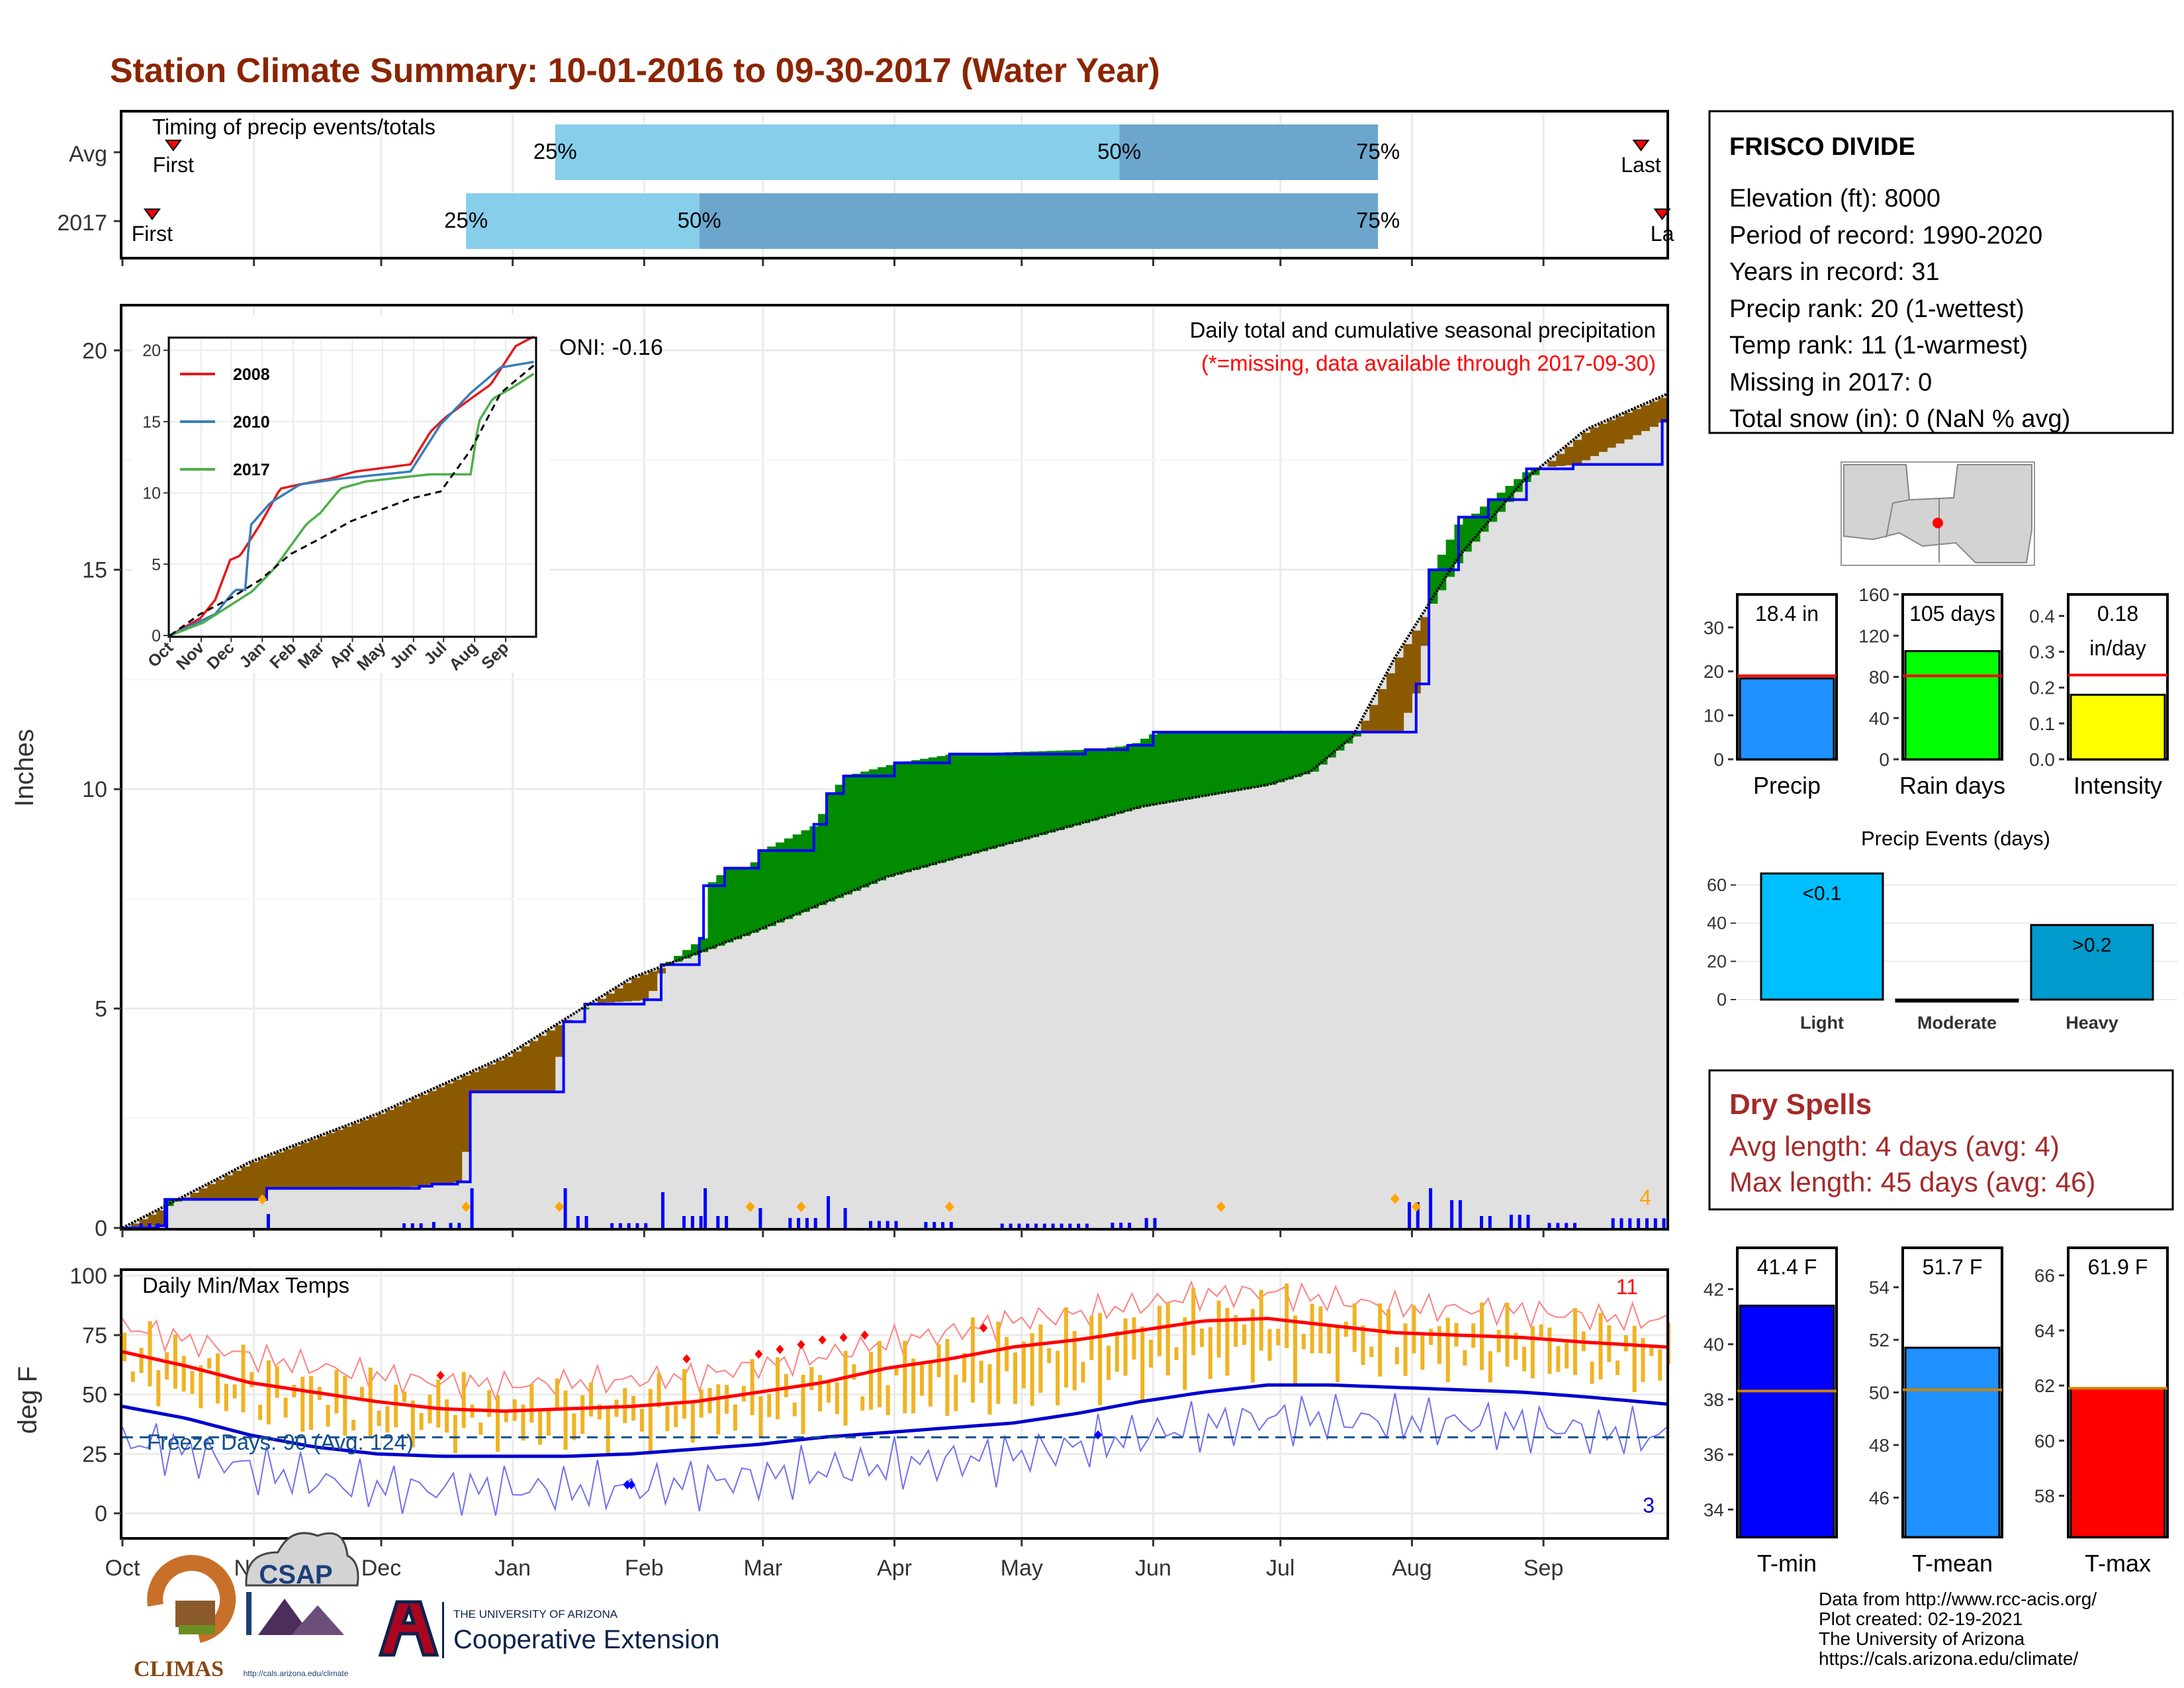 Image resolution: width=2184 pixels, height=1688 pixels. What do you see at coordinates (284, 1617) in the screenshot?
I see `csap-mountain-icon` at bounding box center [284, 1617].